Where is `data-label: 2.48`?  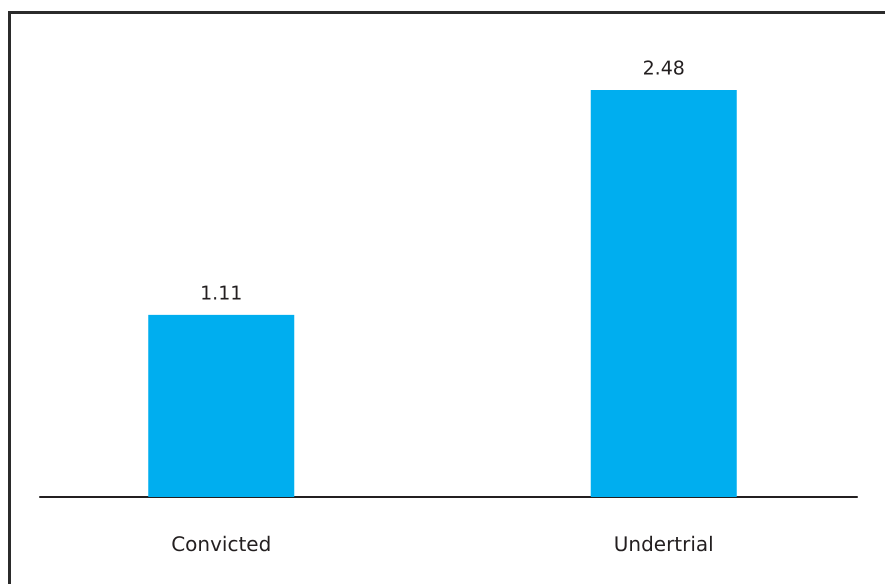
data-label: 2.48 is located at coordinates (663, 69).